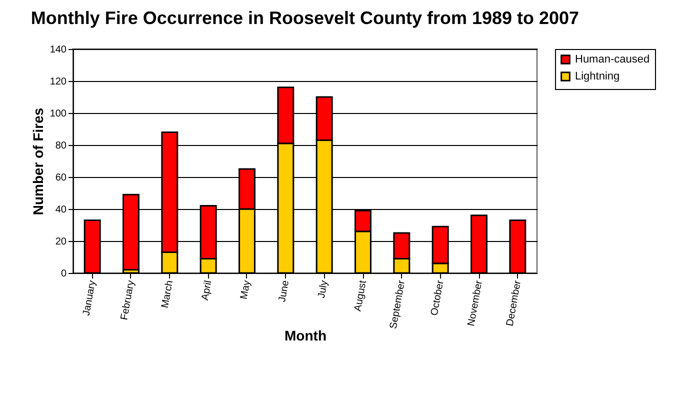 The height and width of the screenshot is (404, 676). What do you see at coordinates (612, 60) in the screenshot?
I see `legend-label: Human-caused` at bounding box center [612, 60].